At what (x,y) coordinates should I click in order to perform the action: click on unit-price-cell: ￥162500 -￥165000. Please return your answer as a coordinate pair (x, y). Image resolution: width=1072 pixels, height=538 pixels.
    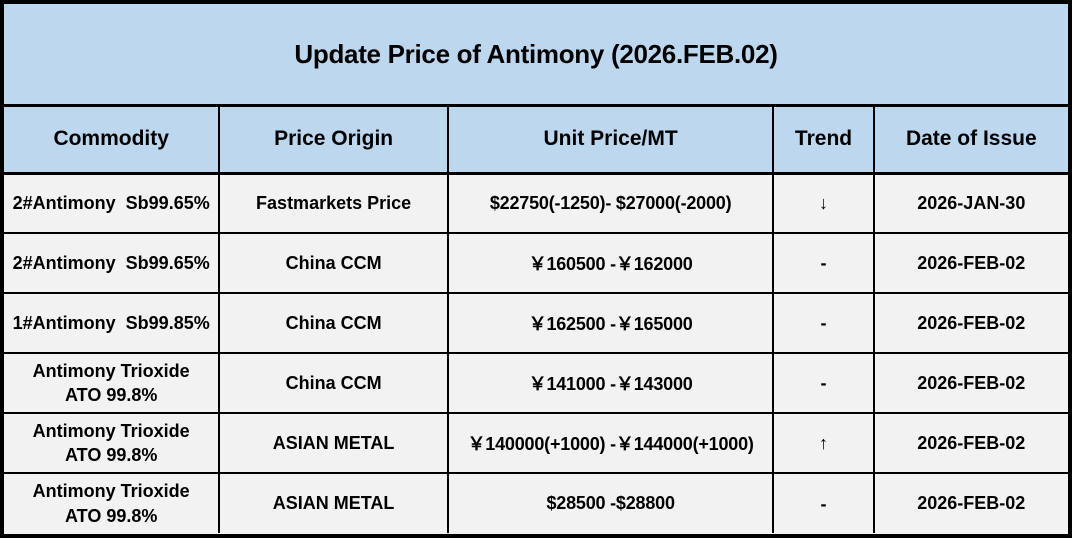
    Looking at the image, I should click on (610, 323).